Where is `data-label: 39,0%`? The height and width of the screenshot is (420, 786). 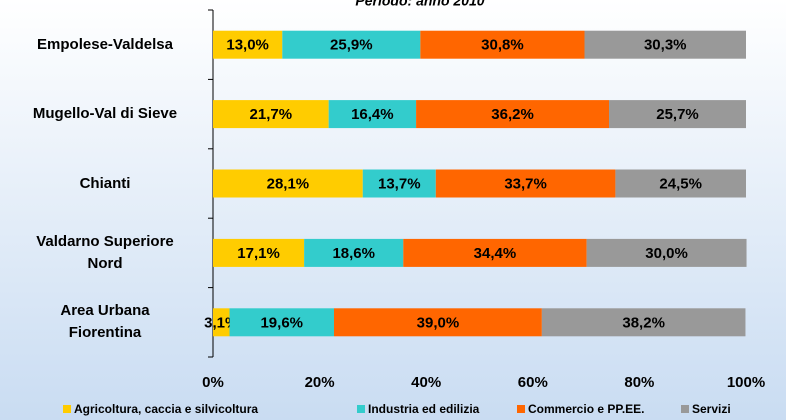
data-label: 39,0% is located at coordinates (438, 322).